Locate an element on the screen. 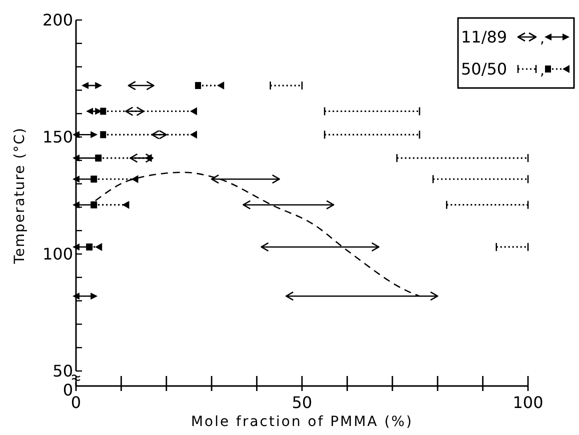  legend-label: 11/89 is located at coordinates (484, 37).